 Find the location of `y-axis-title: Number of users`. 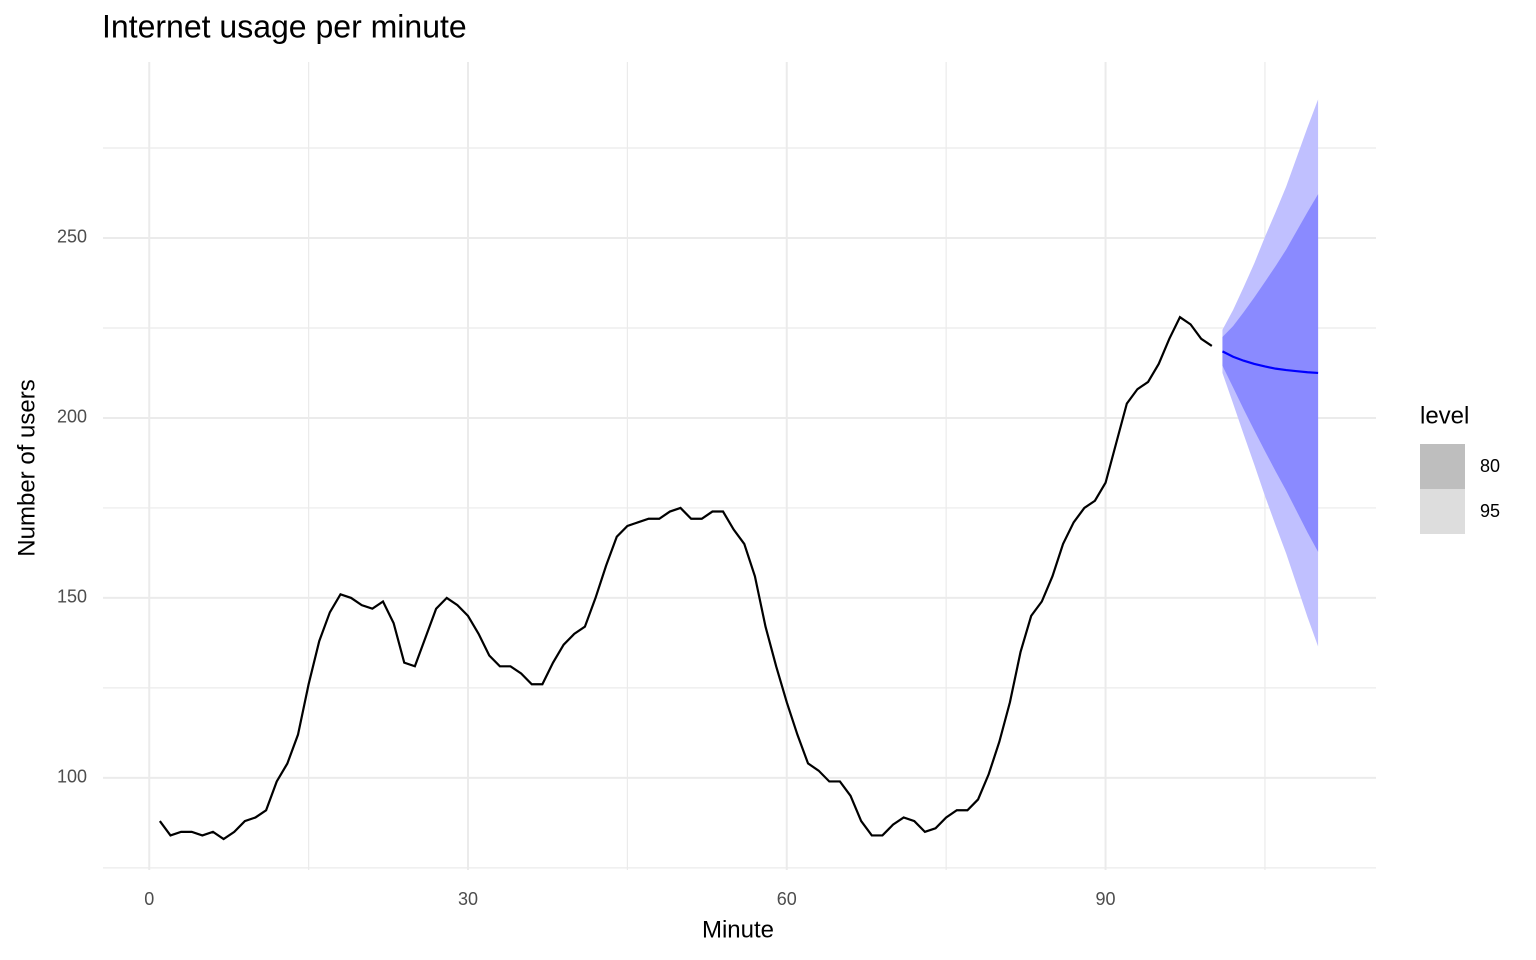

y-axis-title: Number of users is located at coordinates (26, 467).